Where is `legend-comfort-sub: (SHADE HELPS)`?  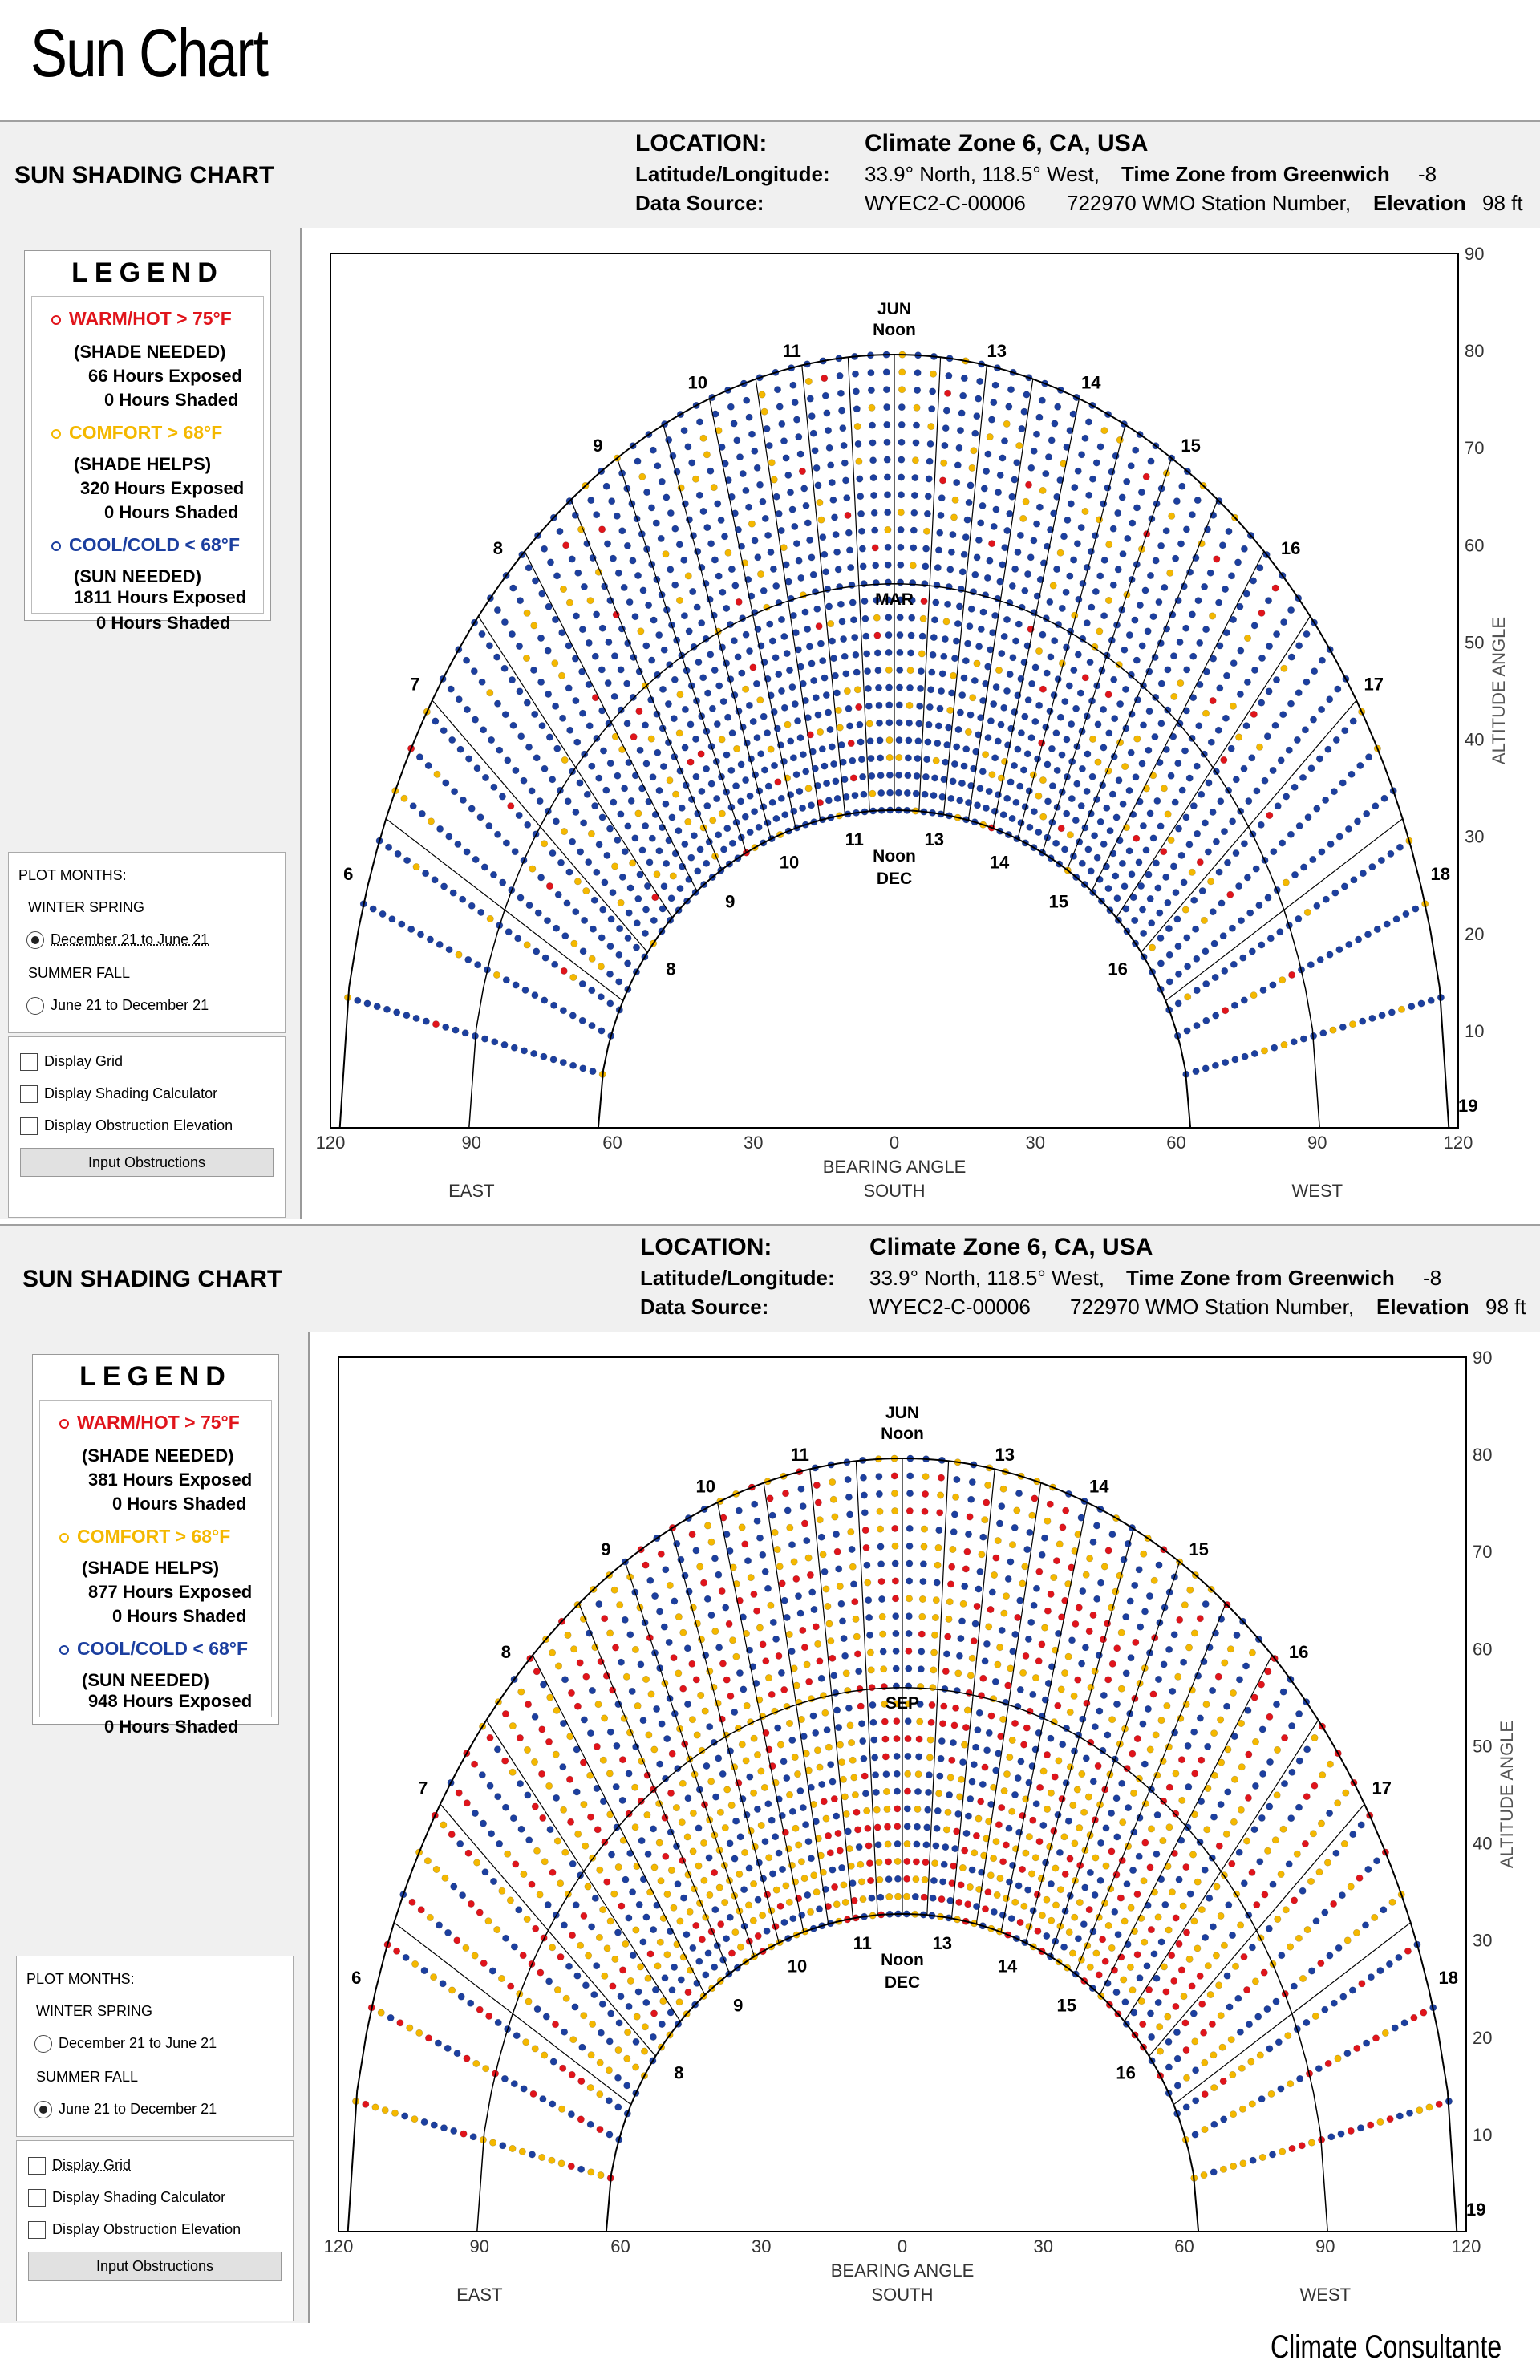 legend-comfort-sub: (SHADE HELPS) is located at coordinates (143, 464).